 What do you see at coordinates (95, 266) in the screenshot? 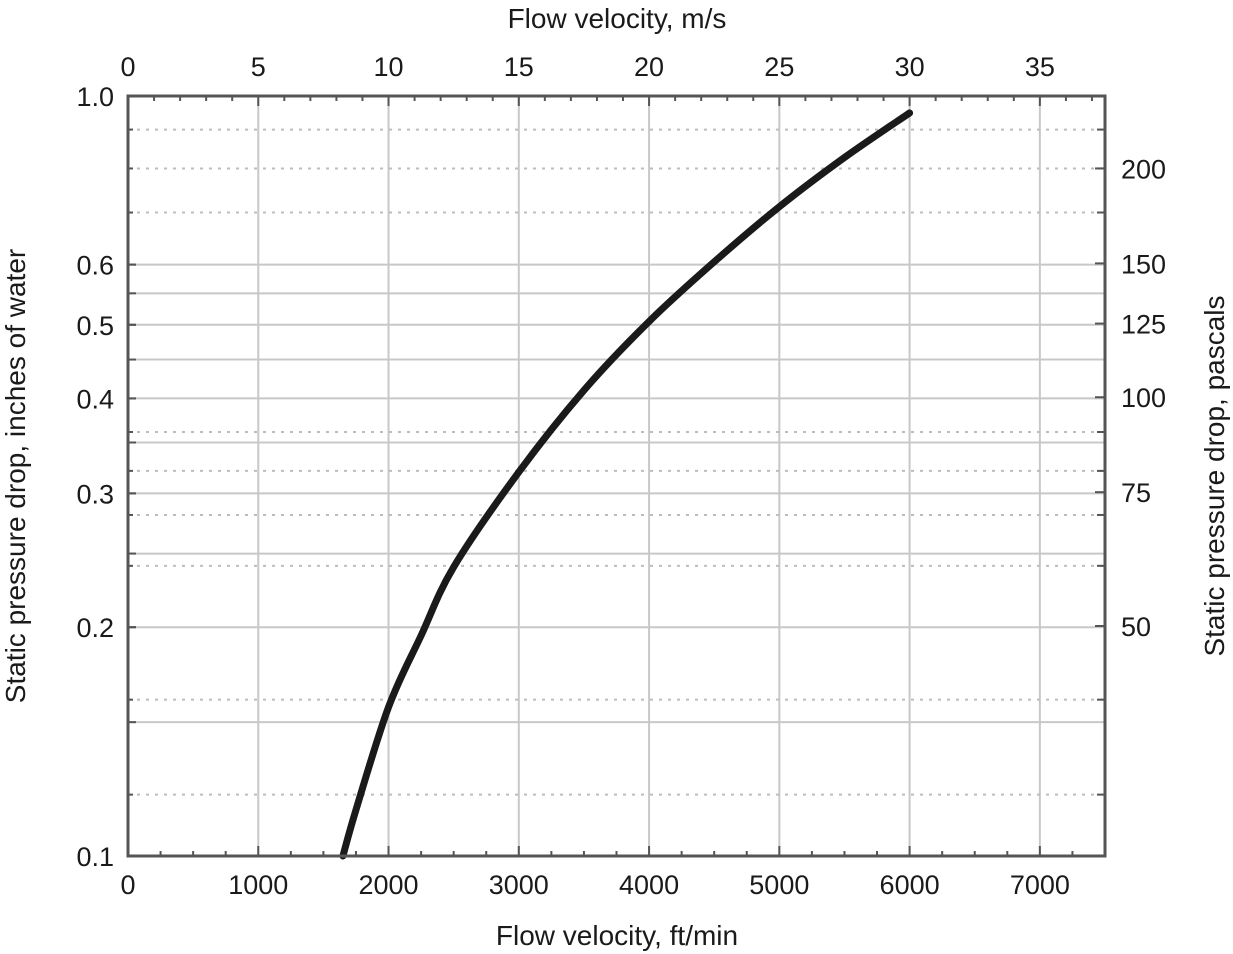
I see `left-tick-label: 0.6` at bounding box center [95, 266].